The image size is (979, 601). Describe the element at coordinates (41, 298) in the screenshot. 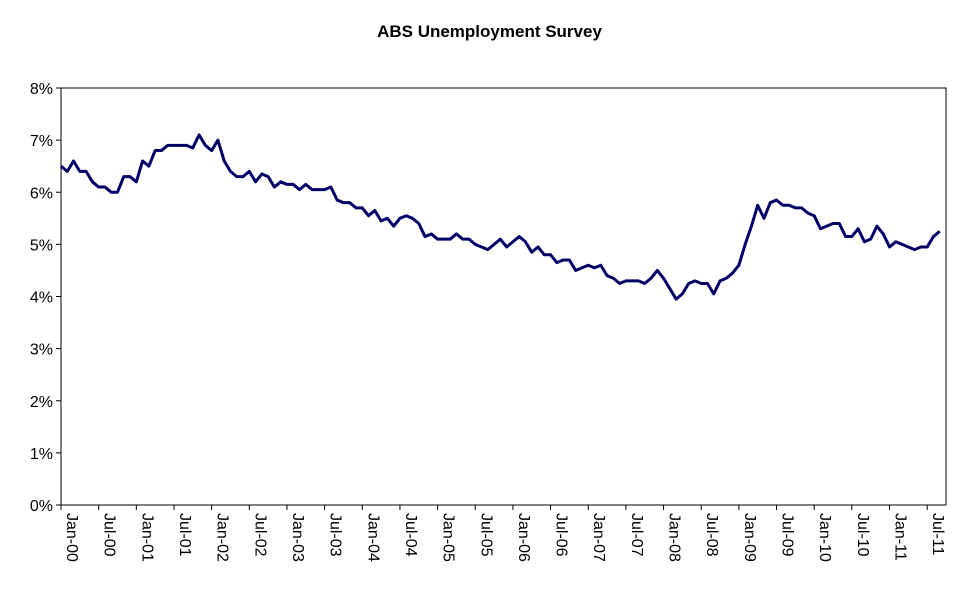

I see `y-tick-label: 4%` at that location.